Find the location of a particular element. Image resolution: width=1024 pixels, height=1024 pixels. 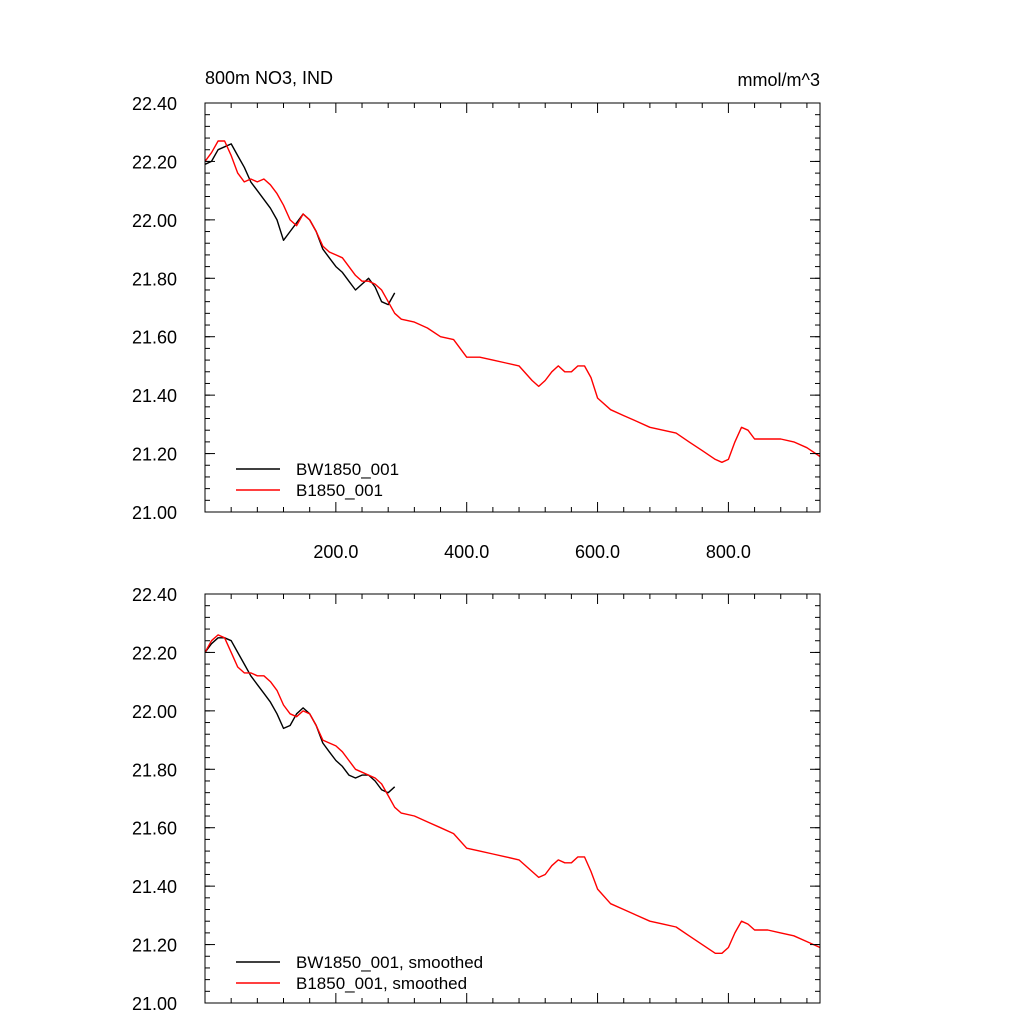

legend: BW1850_001 B1850_001 is located at coordinates (317, 480).